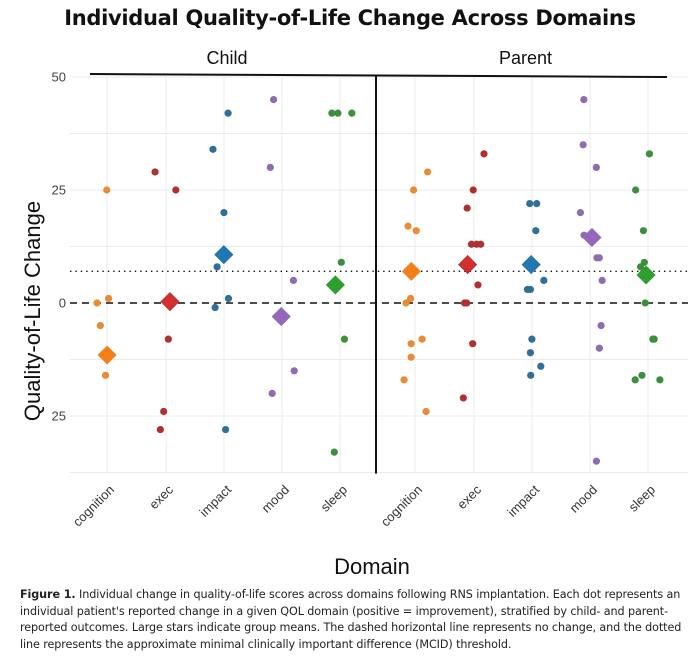 This screenshot has height=664, width=700. I want to click on caption-label: Figure 1., so click(48, 594).